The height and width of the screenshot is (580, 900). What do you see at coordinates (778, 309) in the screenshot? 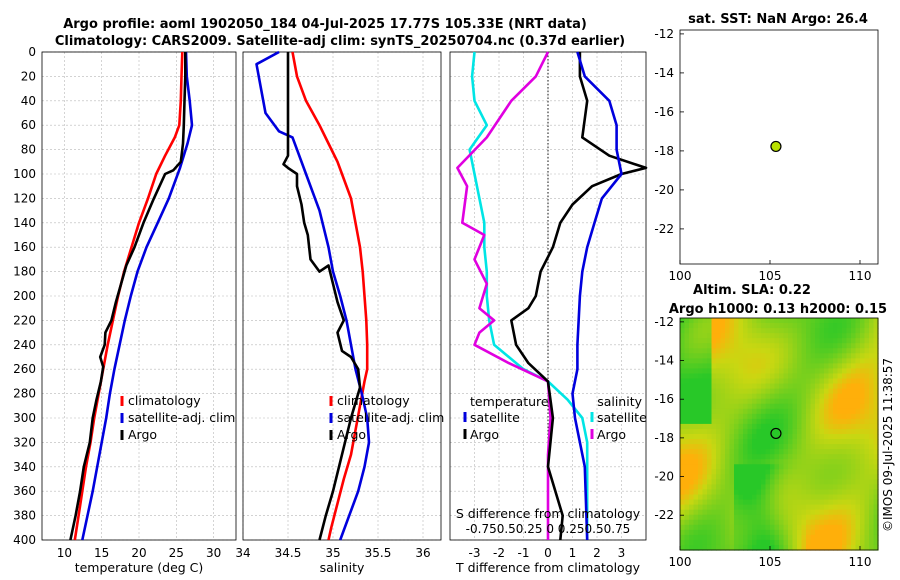
I see `altimetry-title: Argo h1000: 0.13 h2000: 0.15` at bounding box center [778, 309].